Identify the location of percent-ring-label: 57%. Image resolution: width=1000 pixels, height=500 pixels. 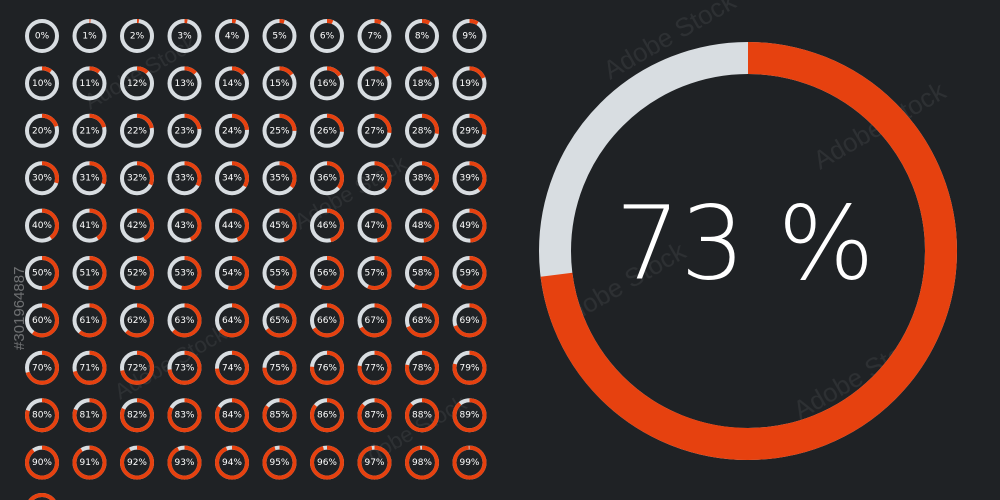
(374, 274).